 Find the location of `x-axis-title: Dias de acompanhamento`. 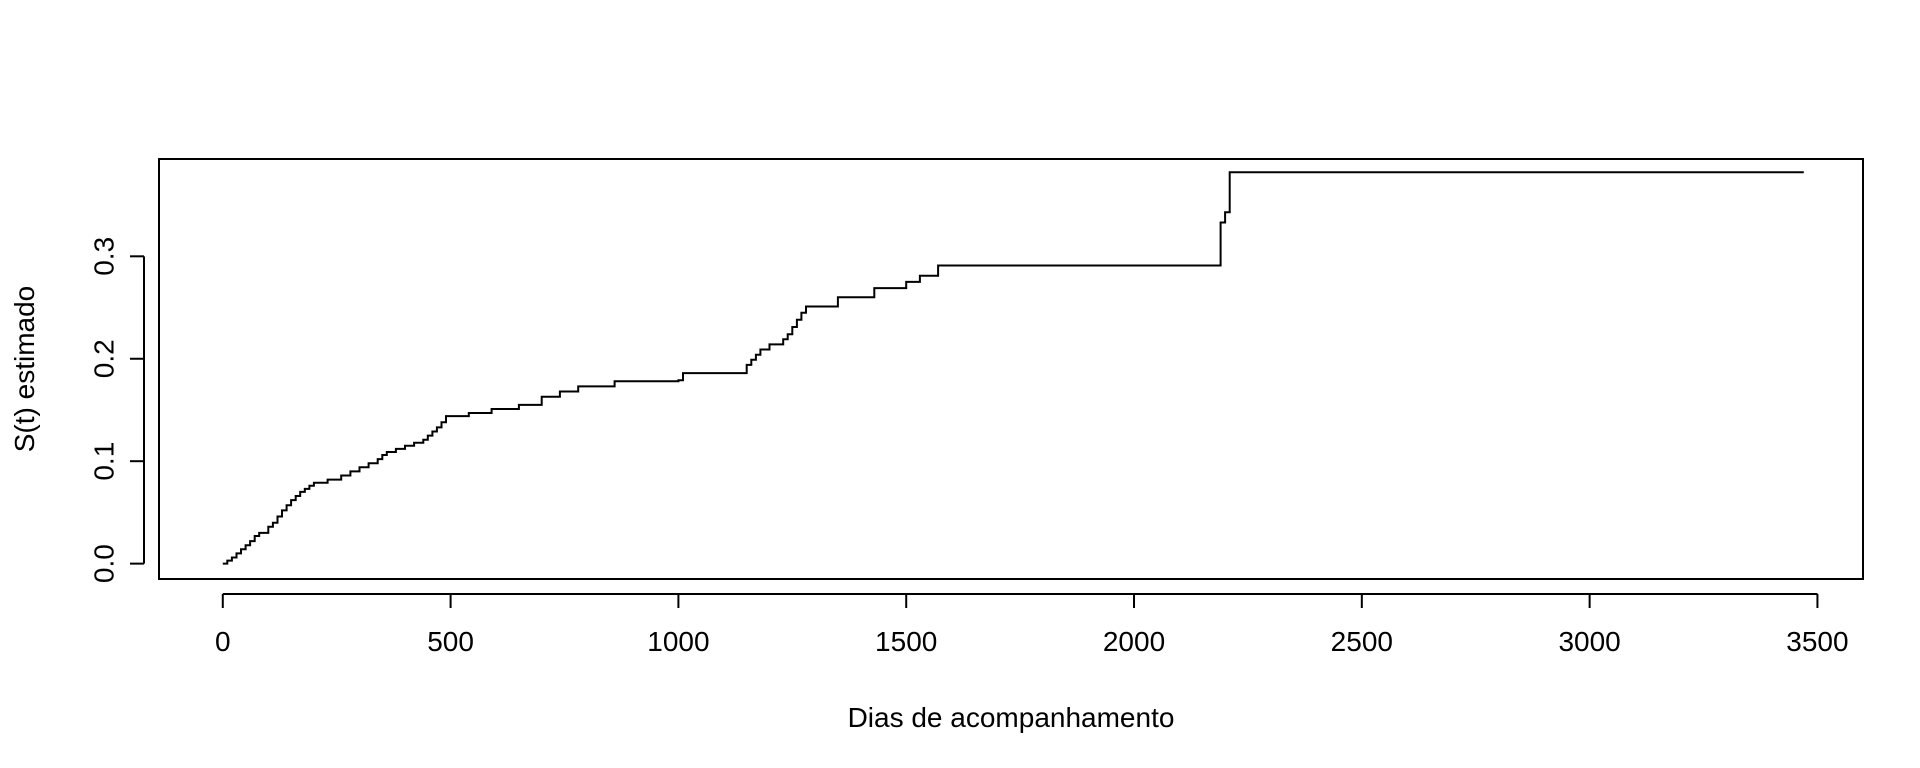

x-axis-title: Dias de acompanhamento is located at coordinates (1011, 717).